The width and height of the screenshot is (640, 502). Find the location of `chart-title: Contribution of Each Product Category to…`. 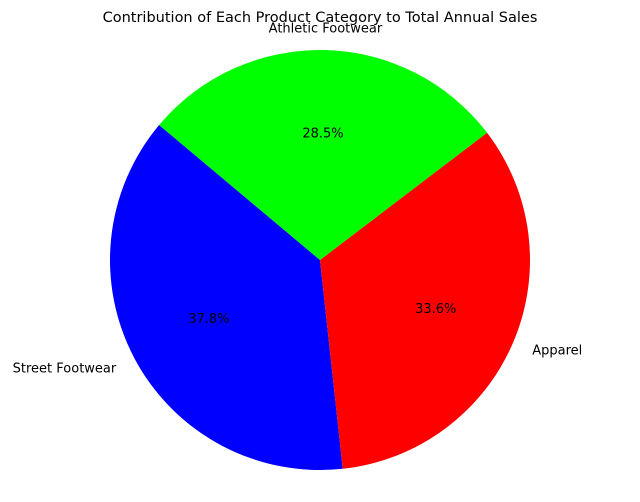

chart-title: Contribution of Each Product Category to… is located at coordinates (320, 18).